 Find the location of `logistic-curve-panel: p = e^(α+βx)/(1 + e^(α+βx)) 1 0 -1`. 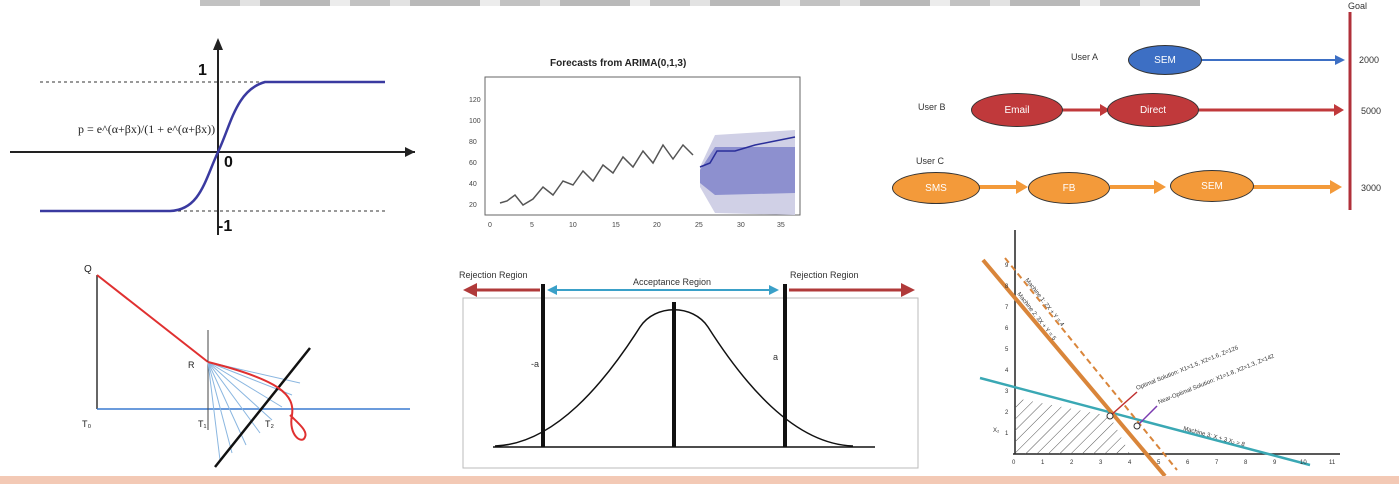

logistic-curve-panel: p = e^(α+βx)/(1 + e^(α+βx)) 1 0 -1 is located at coordinates (215, 135).